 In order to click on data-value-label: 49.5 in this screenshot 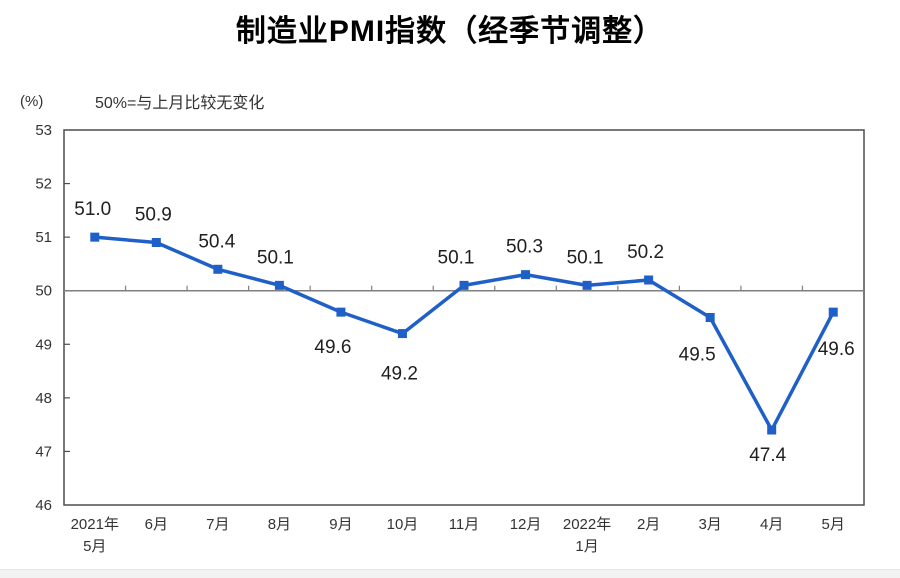, I will do `click(697, 355)`.